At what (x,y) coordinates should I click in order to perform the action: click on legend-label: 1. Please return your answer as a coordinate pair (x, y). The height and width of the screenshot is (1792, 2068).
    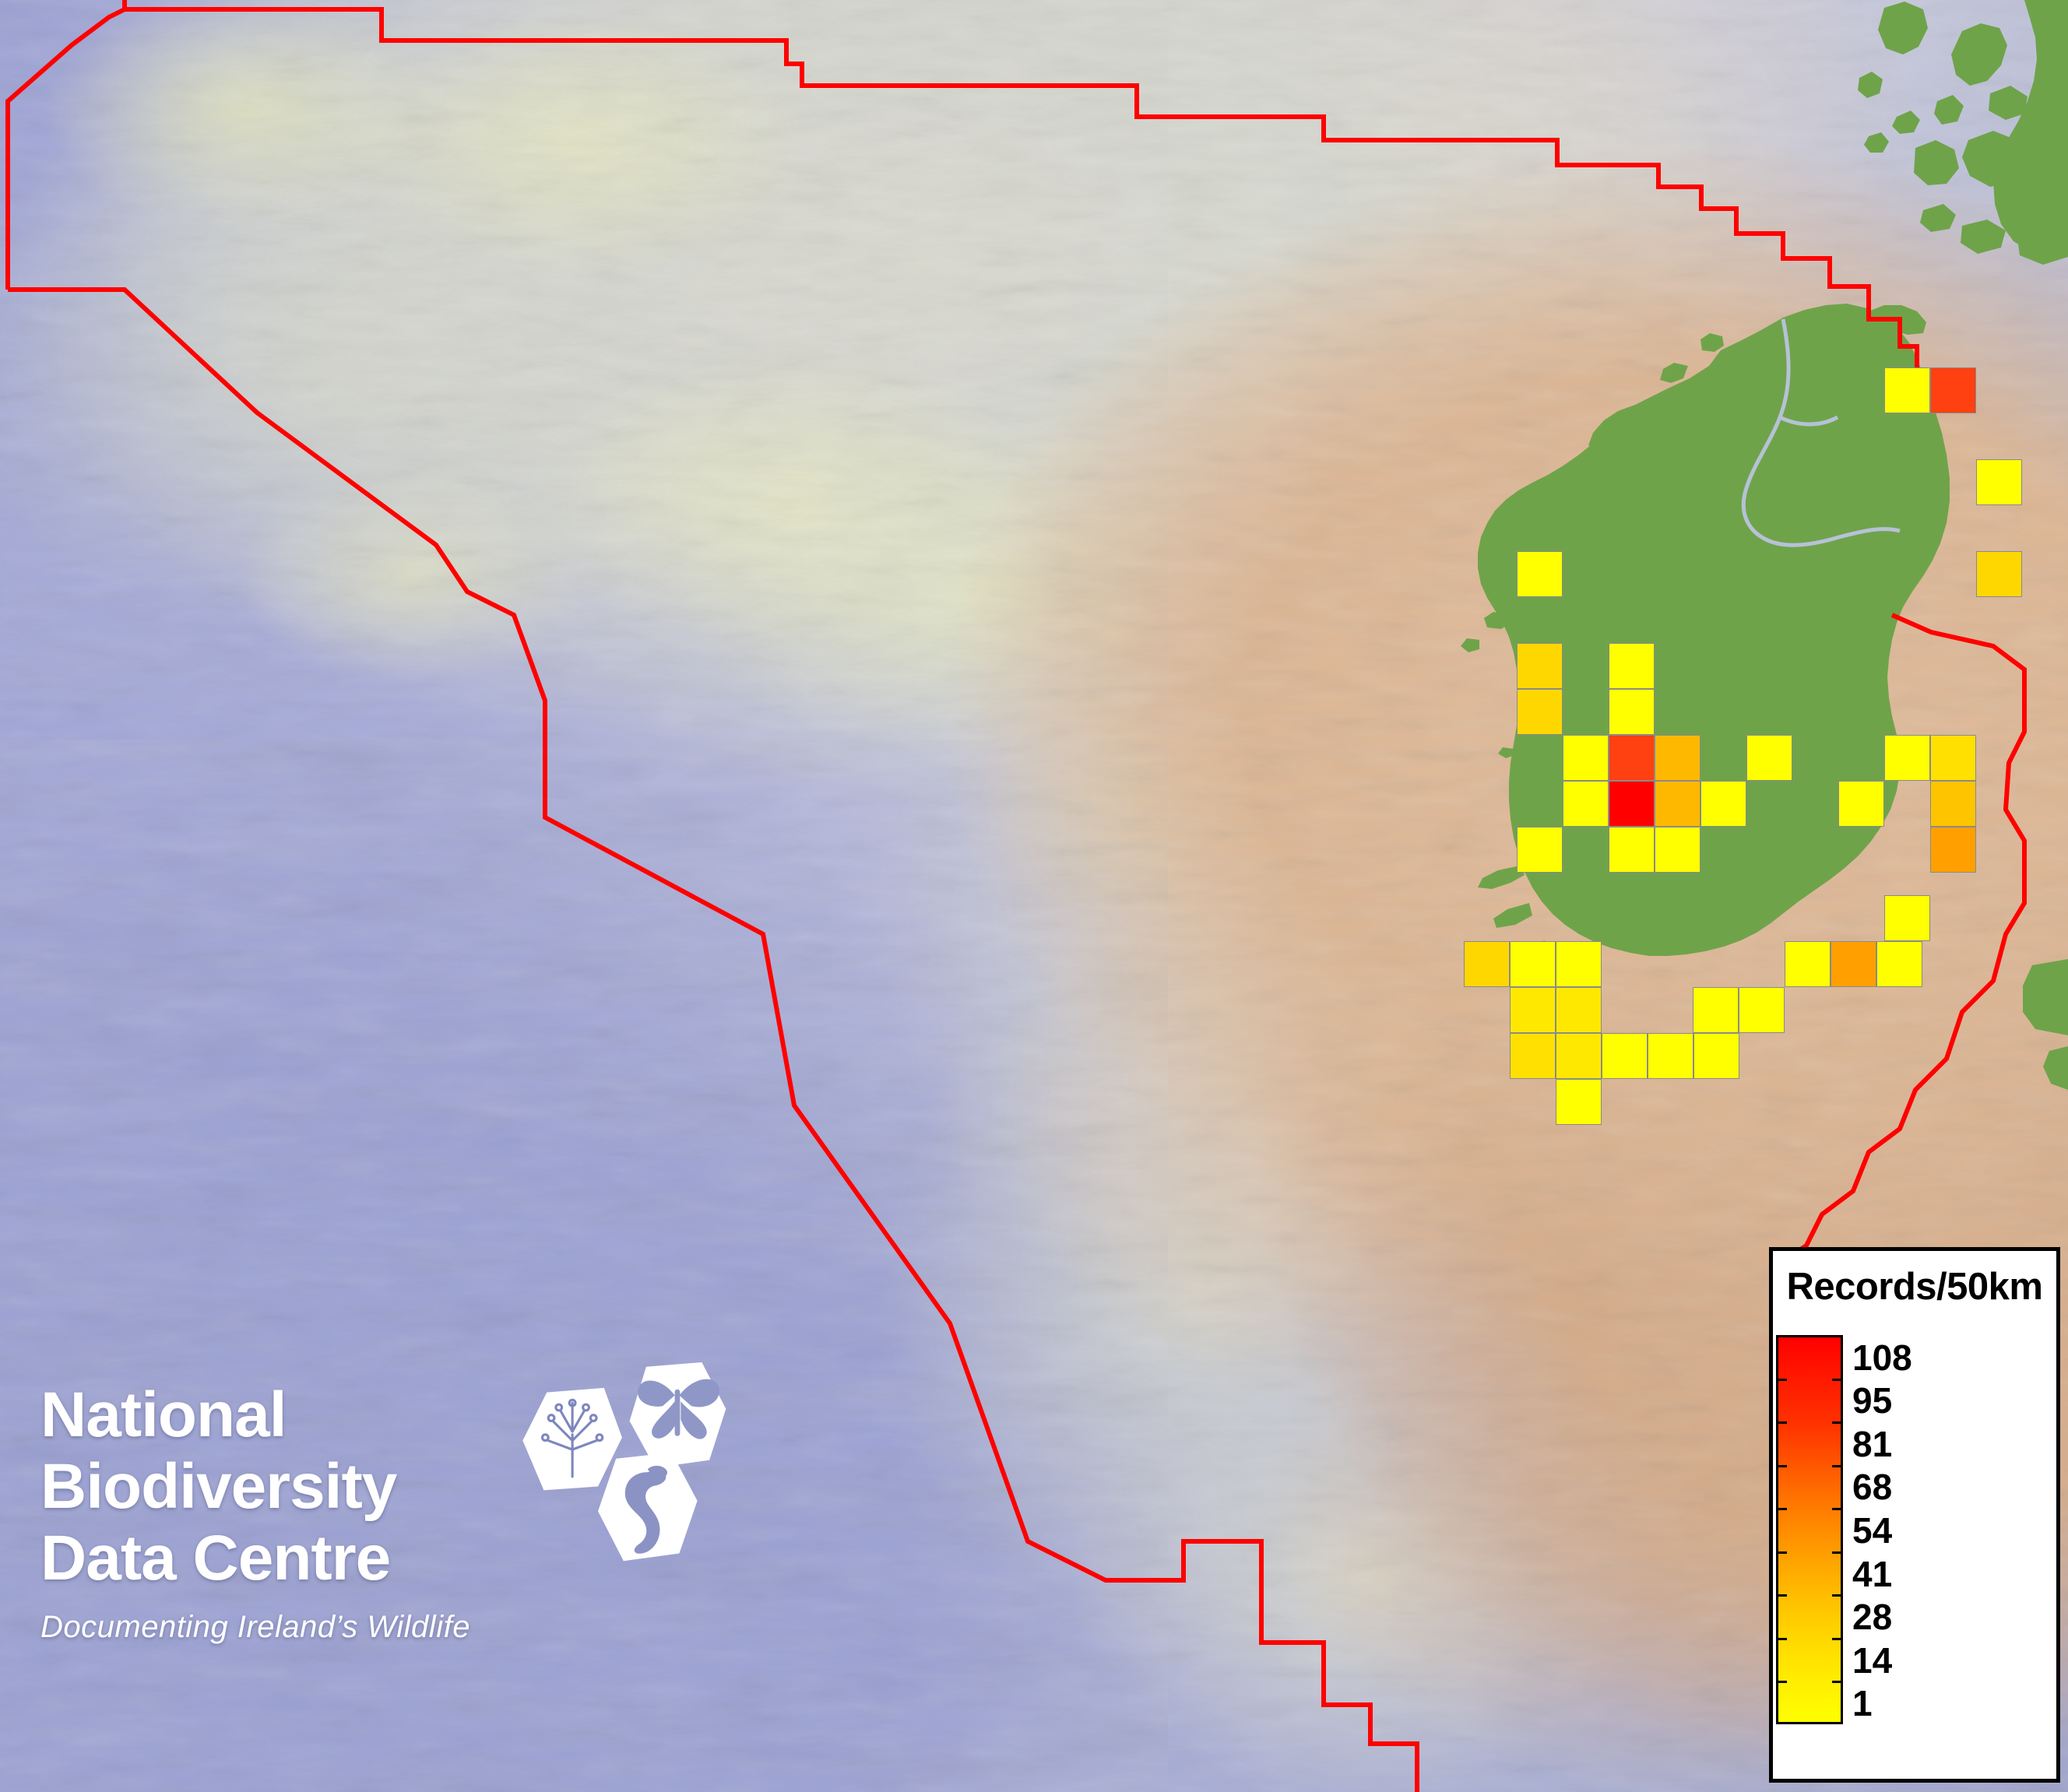
    Looking at the image, I should click on (1863, 1703).